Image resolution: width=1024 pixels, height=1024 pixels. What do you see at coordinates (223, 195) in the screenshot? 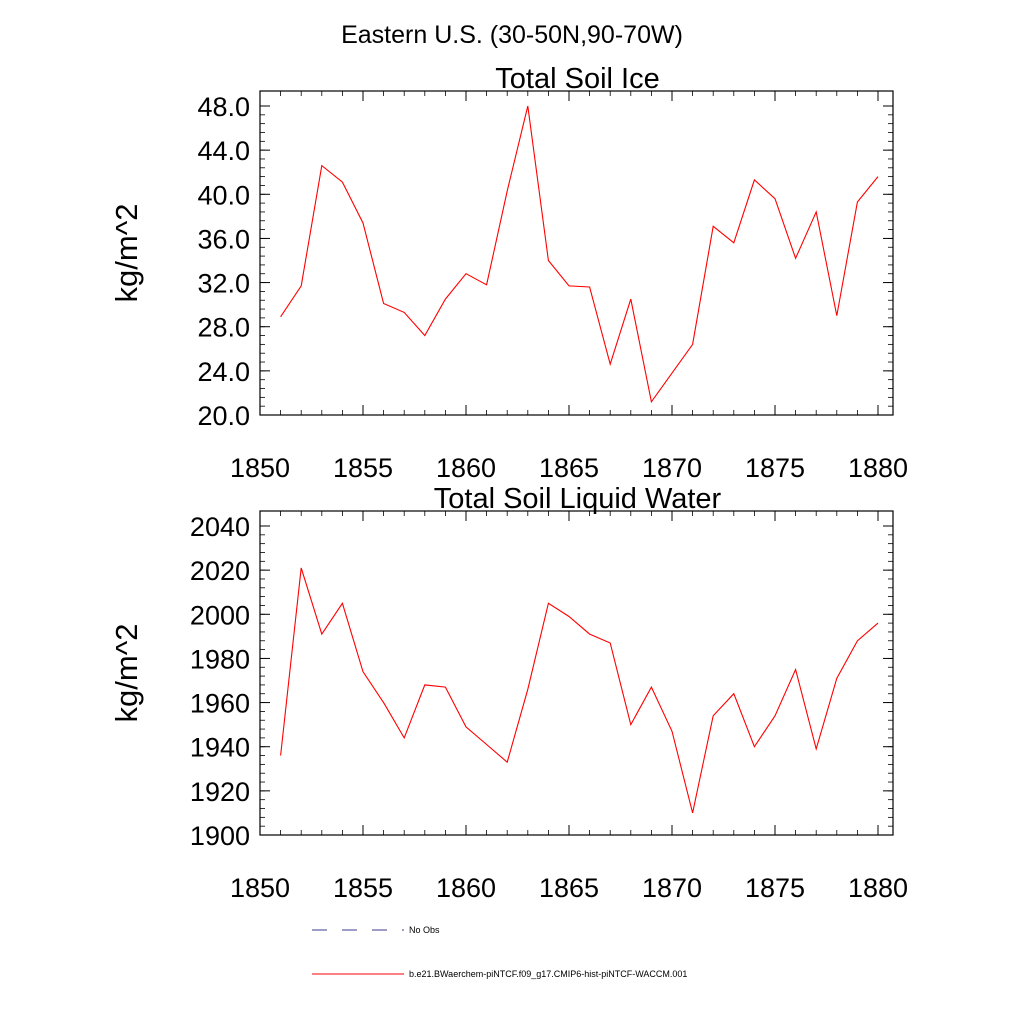
I see `y-tick-label: 40.0` at bounding box center [223, 195].